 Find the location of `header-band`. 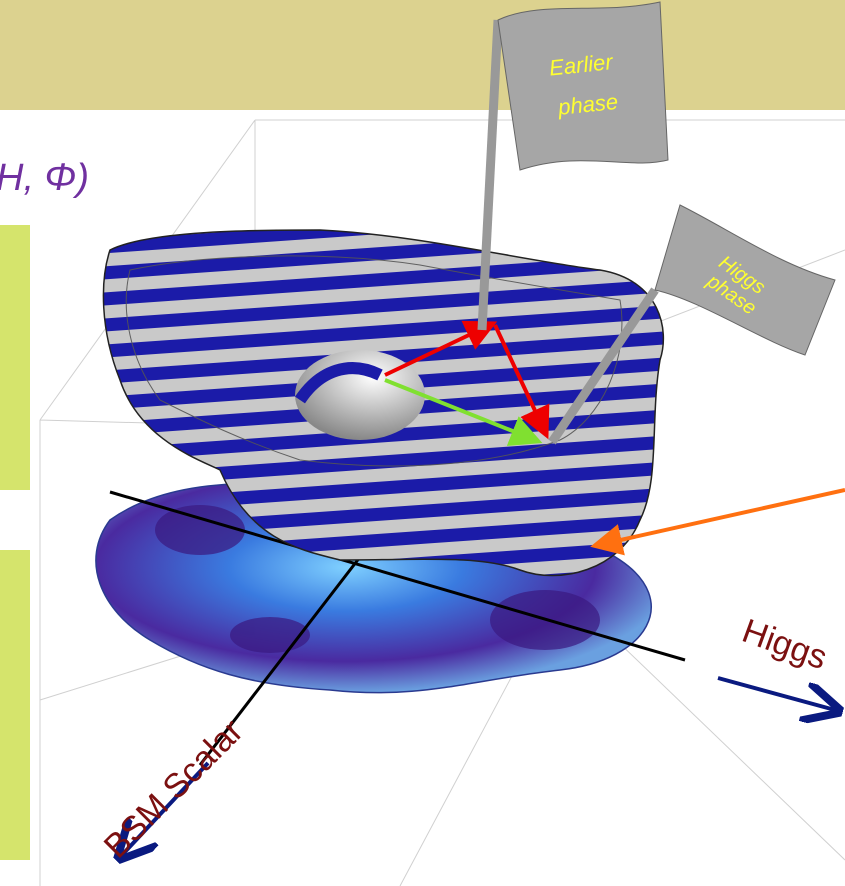

header-band is located at coordinates (422, 55).